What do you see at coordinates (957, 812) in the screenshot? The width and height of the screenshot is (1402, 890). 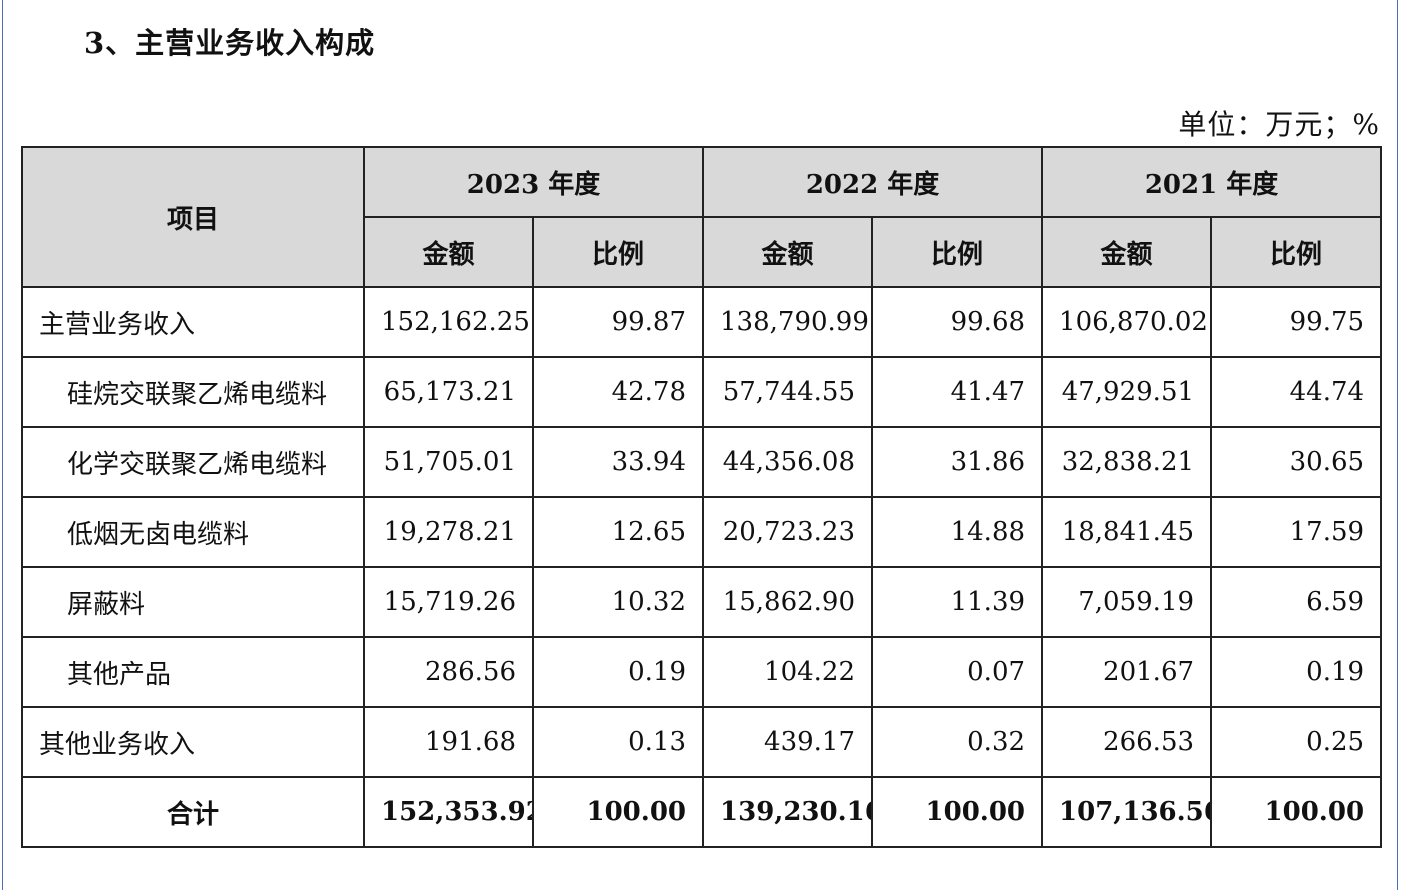 I see `cell-ratio-2022: 100.00` at bounding box center [957, 812].